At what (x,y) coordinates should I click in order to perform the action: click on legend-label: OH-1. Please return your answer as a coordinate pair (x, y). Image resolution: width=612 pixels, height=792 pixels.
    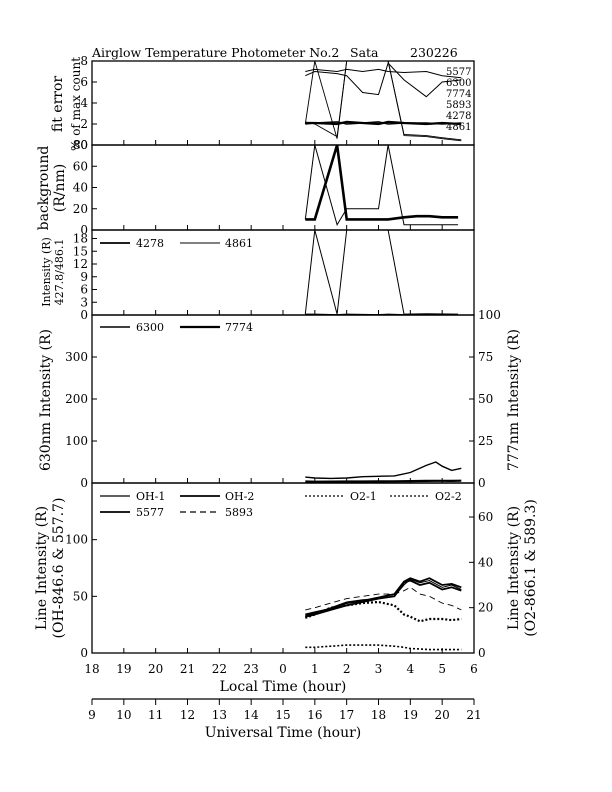
    Looking at the image, I should click on (150, 496).